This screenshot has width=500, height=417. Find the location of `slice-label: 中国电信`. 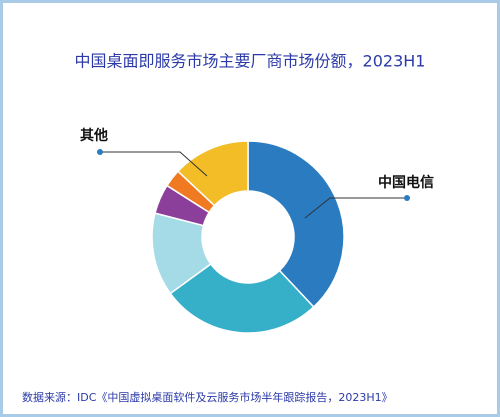

slice-label: 中国电信 is located at coordinates (406, 182).